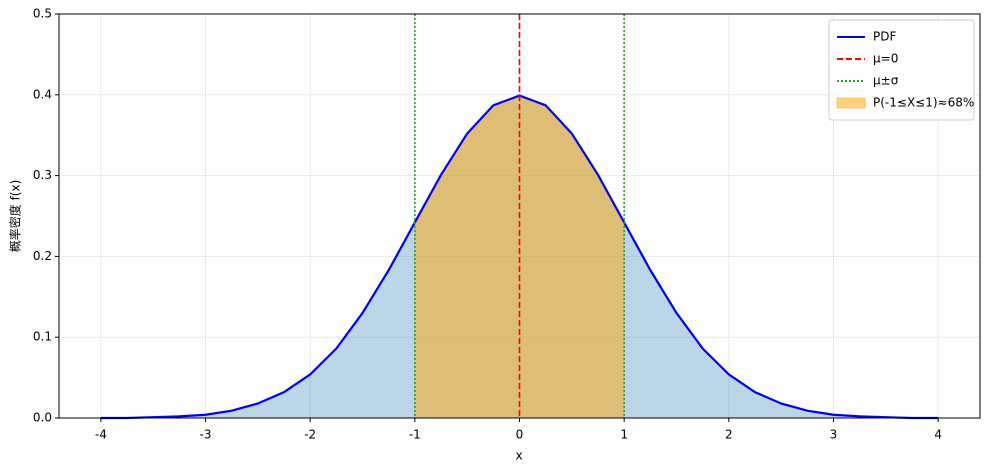 This screenshot has width=989, height=473. I want to click on x-tick-label: -2, so click(310, 435).